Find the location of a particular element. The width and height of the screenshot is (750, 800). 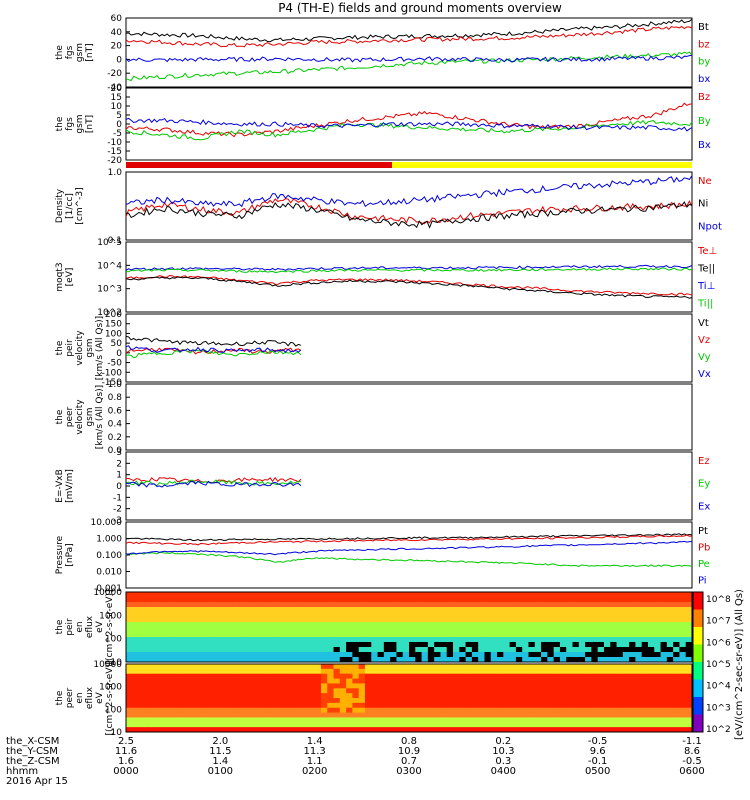

series-line-Vx is located at coordinates (213, 349).